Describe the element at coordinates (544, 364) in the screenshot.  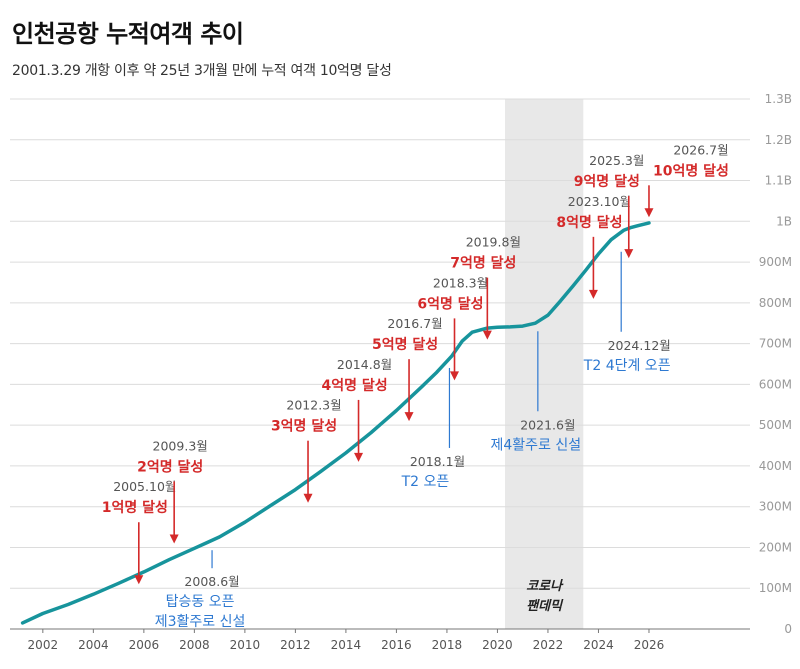
I see `covid-band` at that location.